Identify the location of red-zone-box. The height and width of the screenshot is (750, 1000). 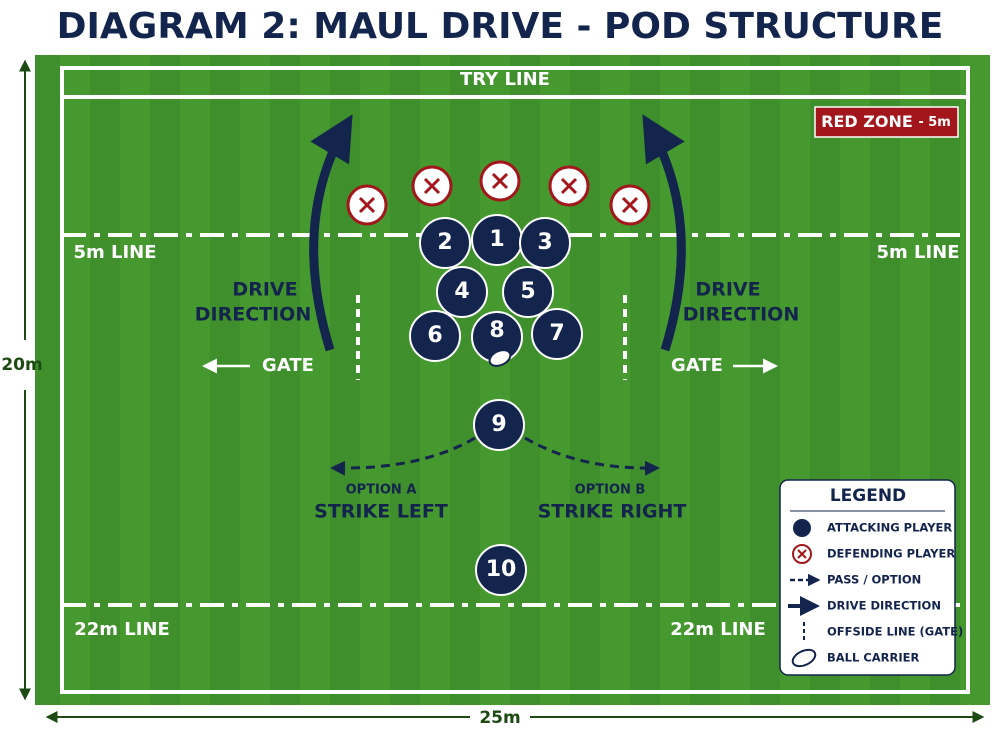
(886, 122).